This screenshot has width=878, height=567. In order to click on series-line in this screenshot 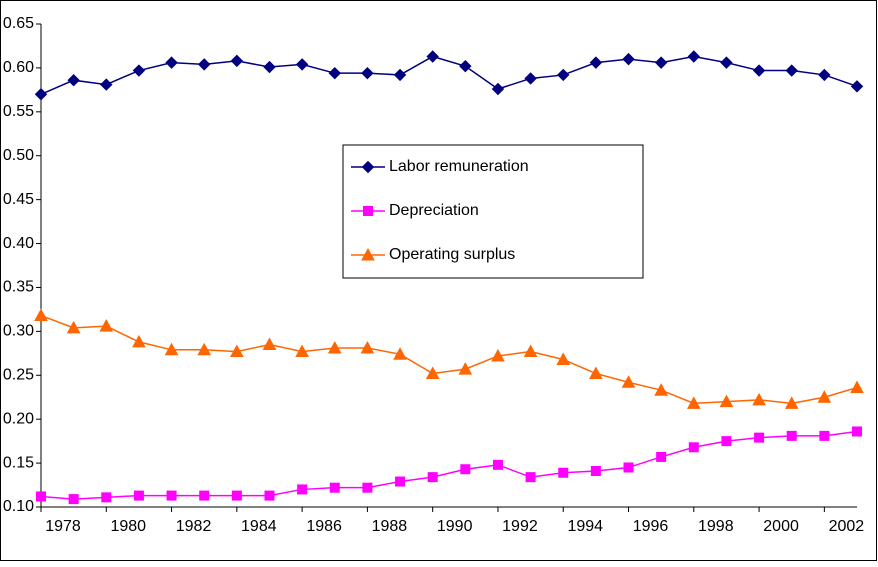, I will do `click(449, 465)`.